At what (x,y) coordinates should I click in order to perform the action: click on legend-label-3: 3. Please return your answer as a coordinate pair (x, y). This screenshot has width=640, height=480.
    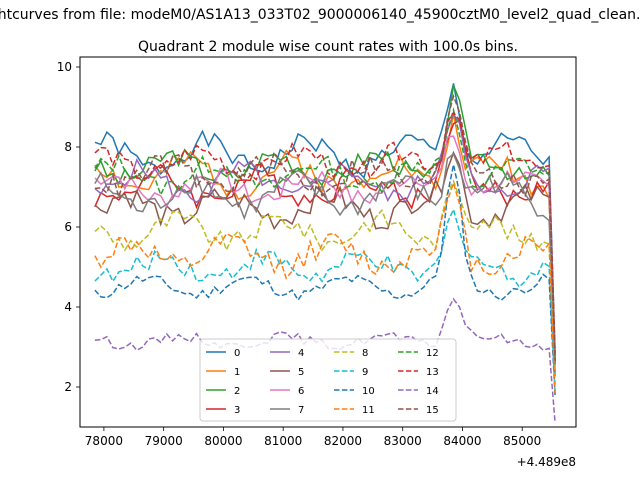
    Looking at the image, I should click on (237, 410).